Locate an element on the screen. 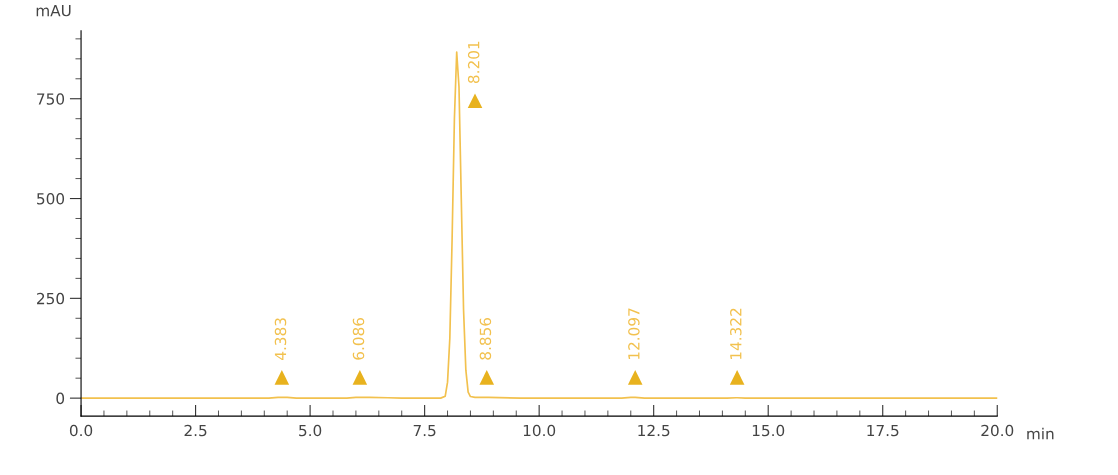 This screenshot has height=475, width=1118. annotation: 4.383 is located at coordinates (280, 339).